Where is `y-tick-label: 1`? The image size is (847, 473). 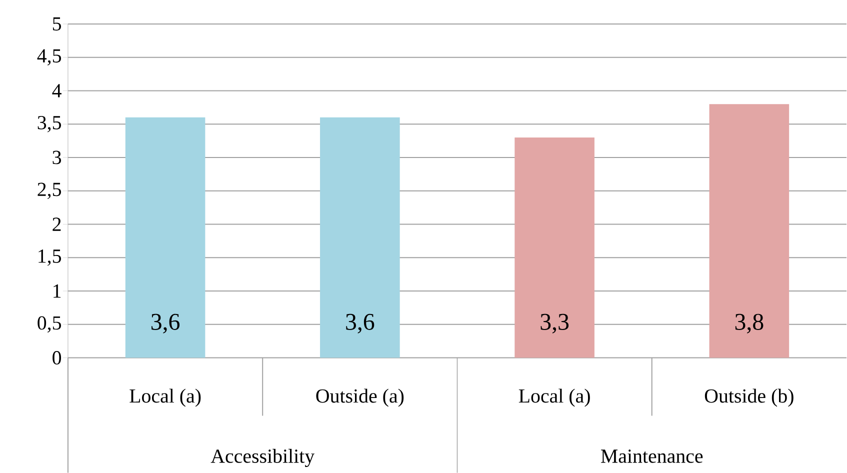 y-tick-label: 1 is located at coordinates (57, 291).